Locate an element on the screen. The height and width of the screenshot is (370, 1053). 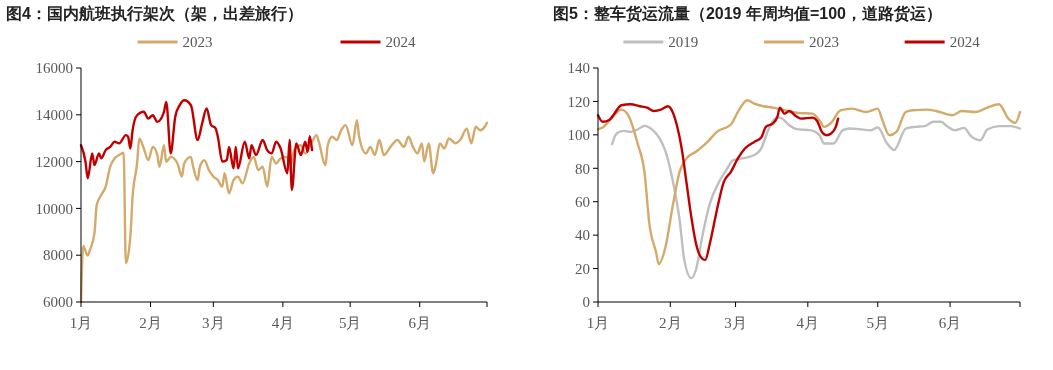
chart-title: 图5：整车货运流量（2019 年周均值=100，道路货运） is located at coordinates (747, 13).